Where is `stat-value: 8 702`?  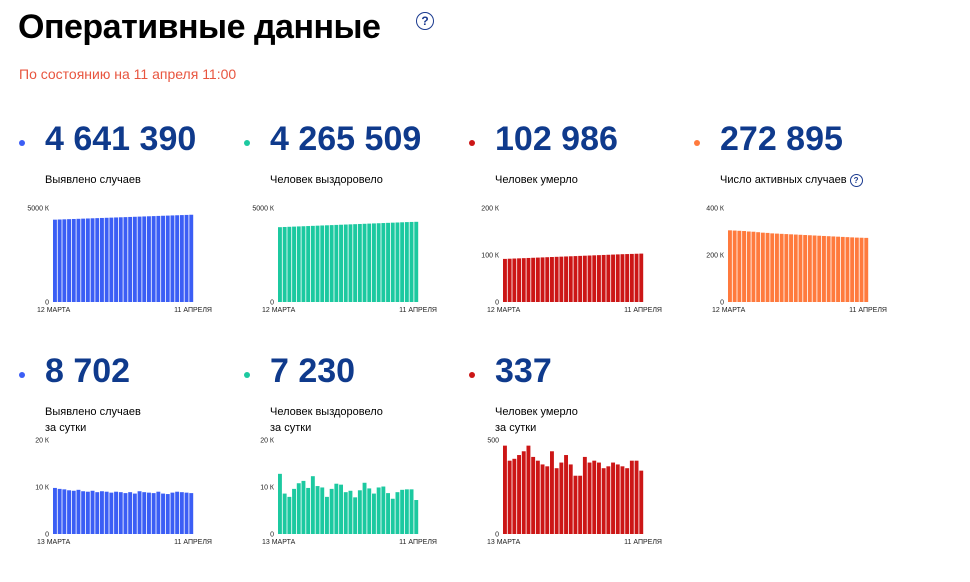 stat-value: 8 702 is located at coordinates (88, 371).